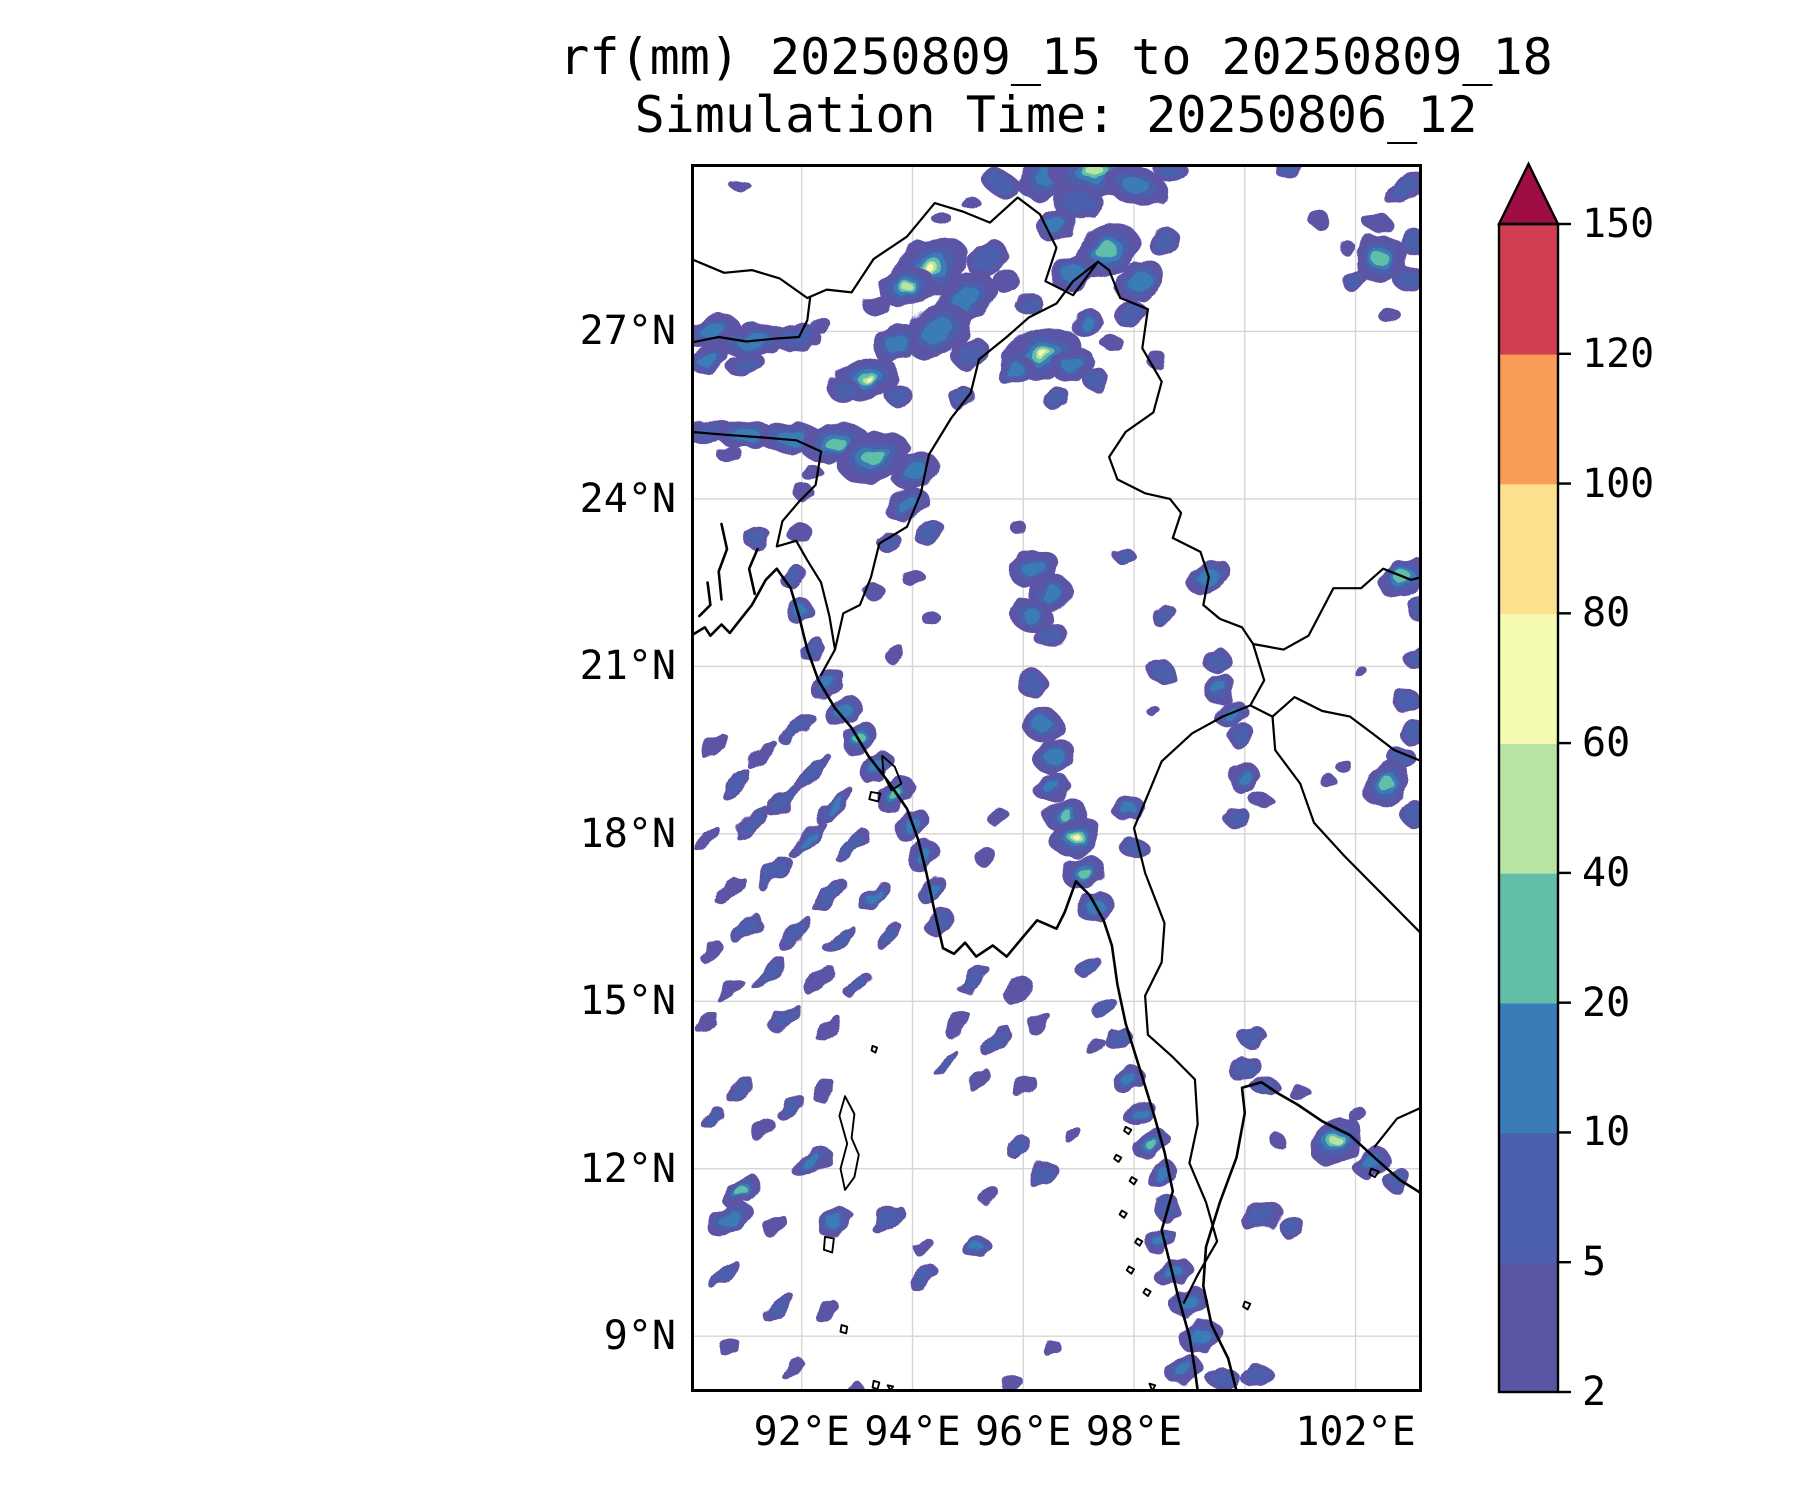 Image resolution: width=1800 pixels, height=1500 pixels. Describe the element at coordinates (1312, 1236) in the screenshot. I see `coastline` at that location.